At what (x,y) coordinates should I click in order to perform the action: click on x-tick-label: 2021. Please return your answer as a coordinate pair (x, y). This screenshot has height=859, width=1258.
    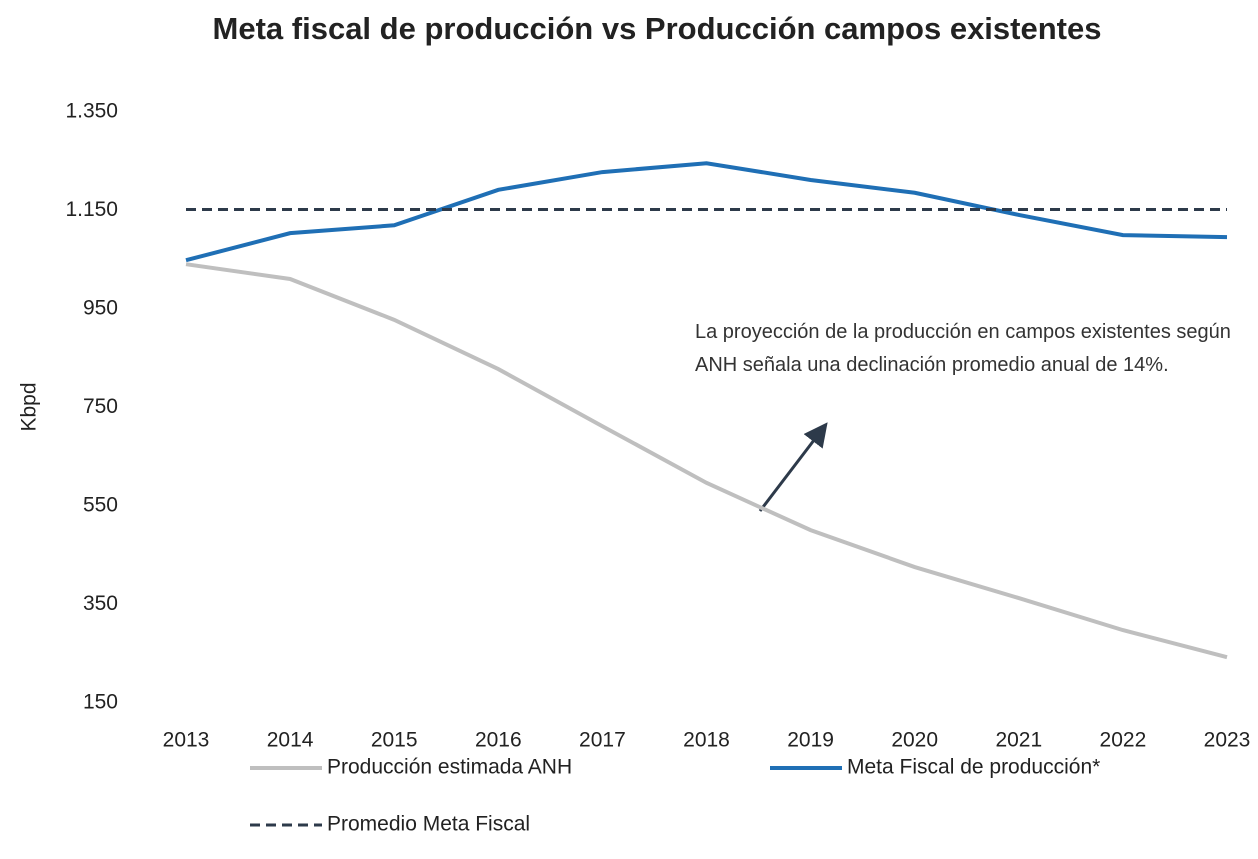
    Looking at the image, I should click on (1018, 740).